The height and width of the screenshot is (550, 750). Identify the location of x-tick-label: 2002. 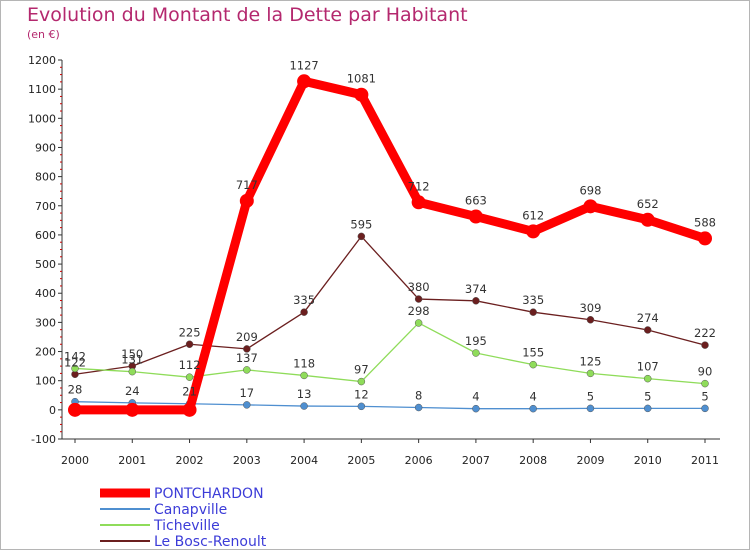
(190, 460).